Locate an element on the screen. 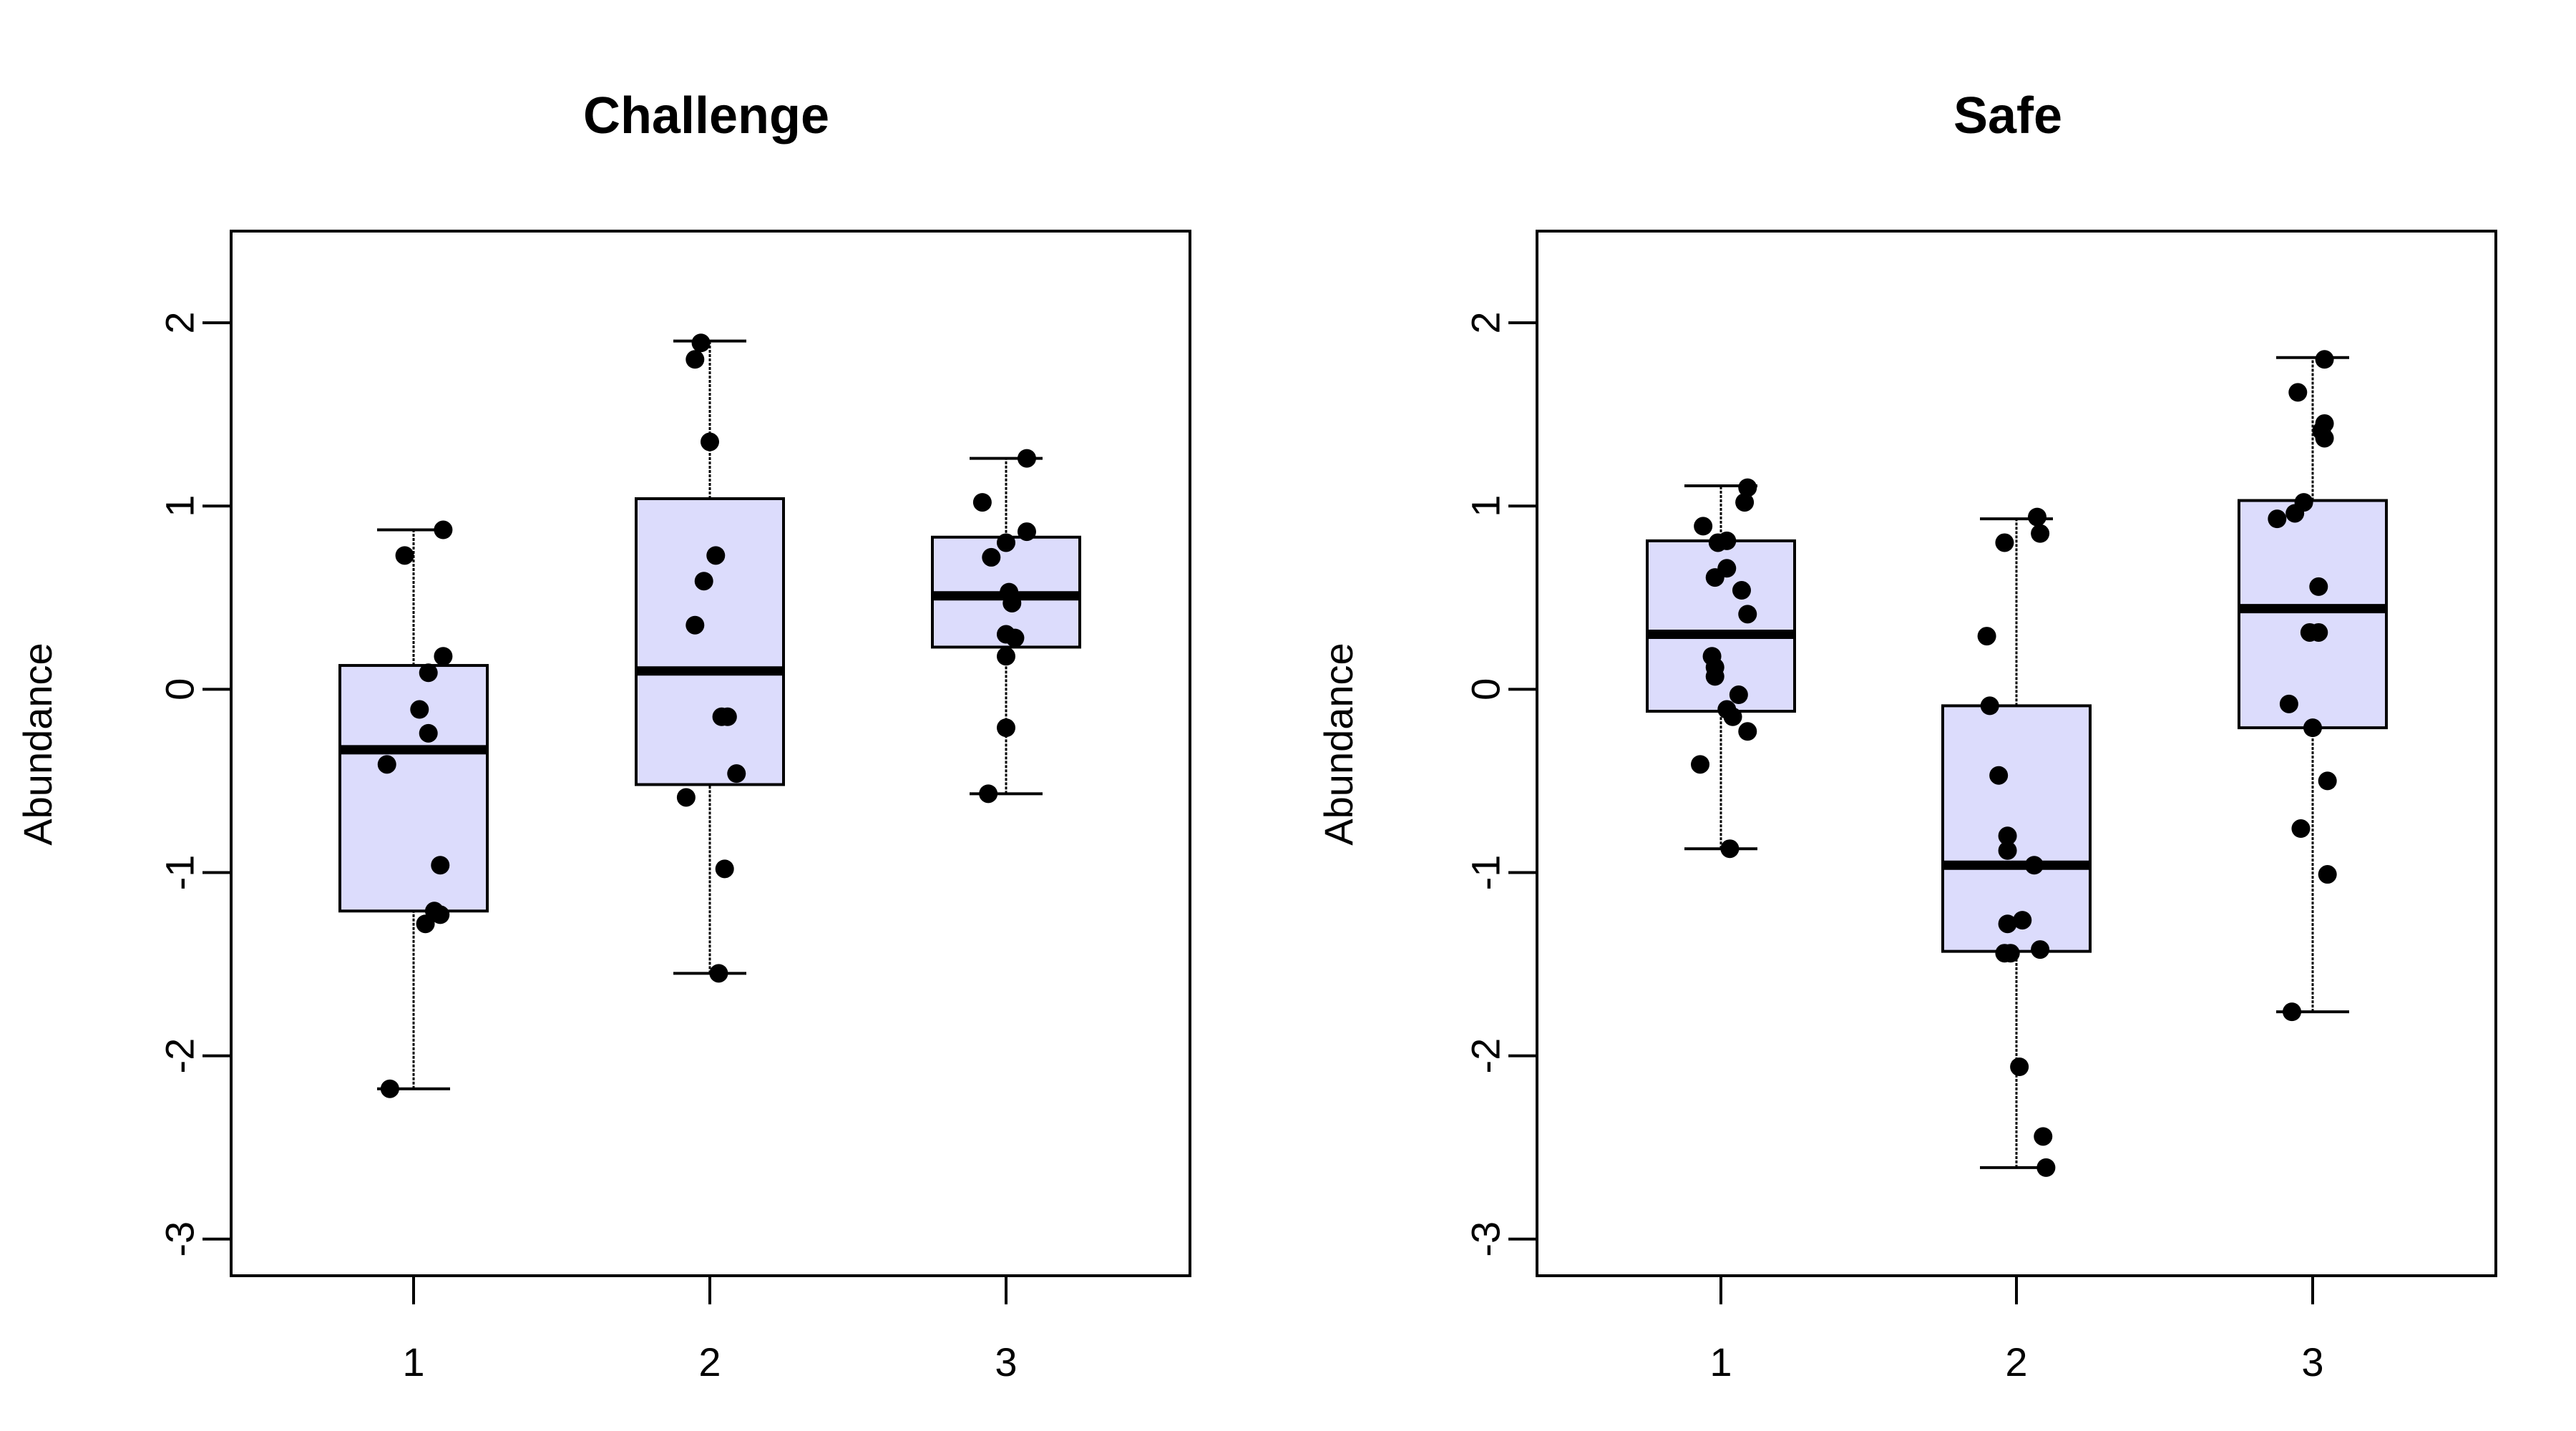 Image resolution: width=2576 pixels, height=1431 pixels. x-tick-label: 3 is located at coordinates (2312, 1361).